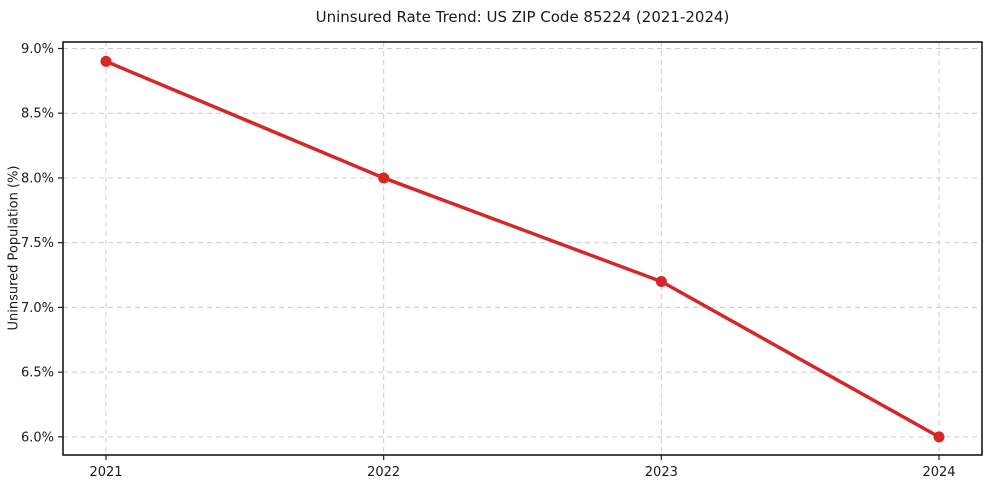 The width and height of the screenshot is (989, 490). What do you see at coordinates (37, 437) in the screenshot?
I see `y-tick-label: 6.0%` at bounding box center [37, 437].